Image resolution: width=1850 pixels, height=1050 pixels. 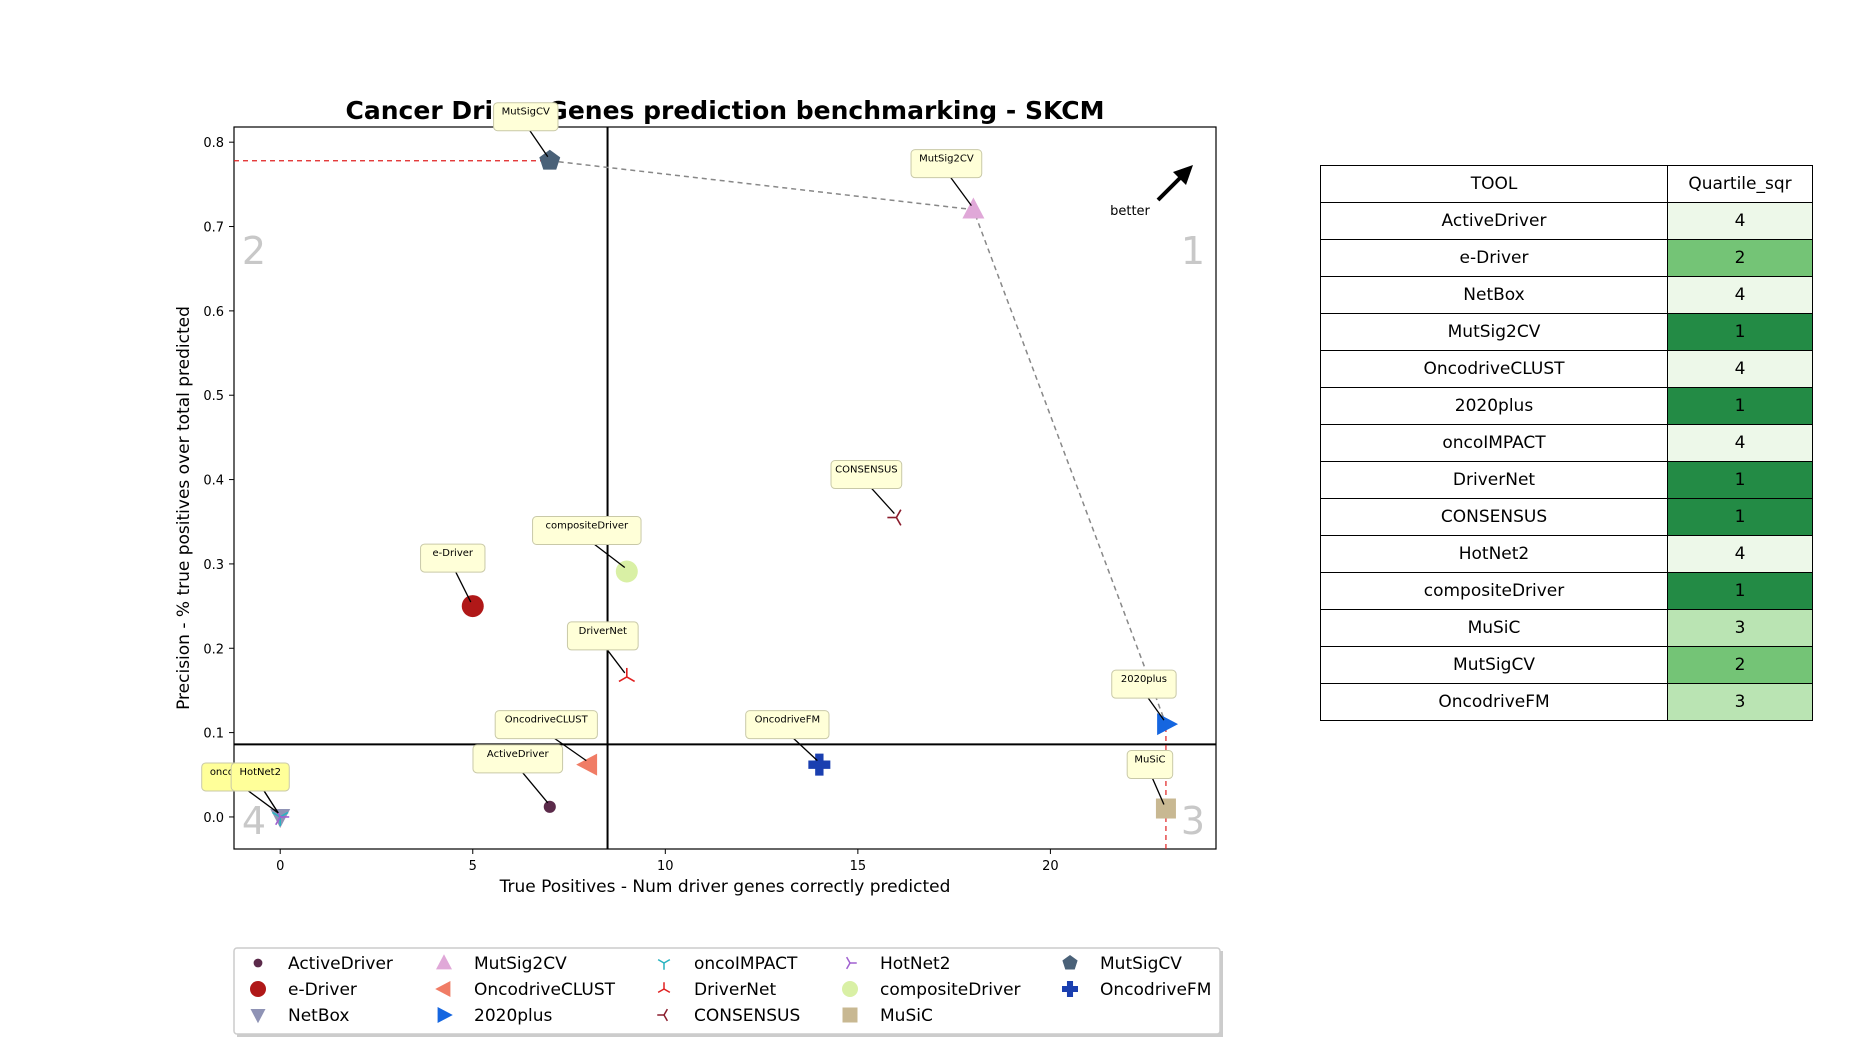 What do you see at coordinates (1168, 724) in the screenshot?
I see `point-2020plus` at bounding box center [1168, 724].